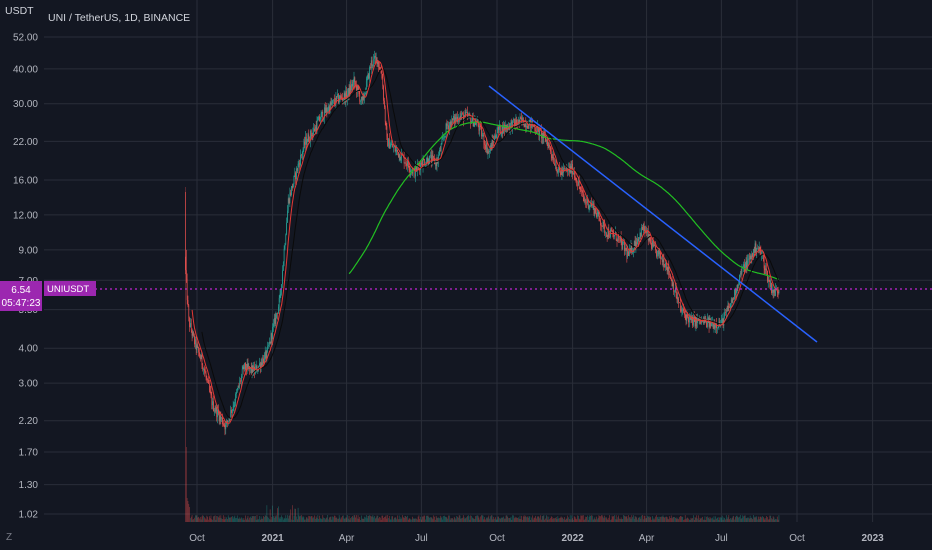 This screenshot has height=550, width=932. Describe the element at coordinates (272, 538) in the screenshot. I see `x-tick-label: 2021` at that location.